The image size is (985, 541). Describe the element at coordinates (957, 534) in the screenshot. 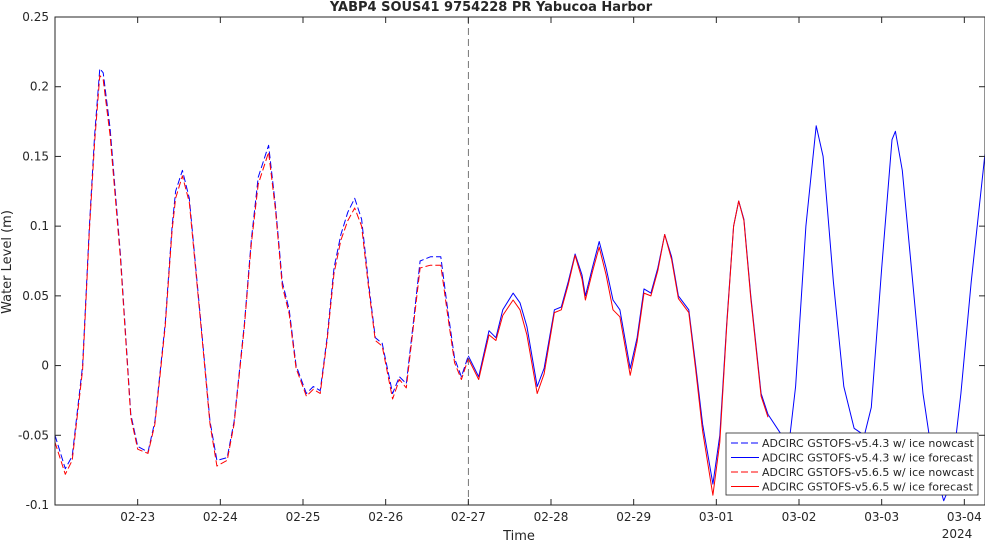

I see `year-label: 2024` at that location.